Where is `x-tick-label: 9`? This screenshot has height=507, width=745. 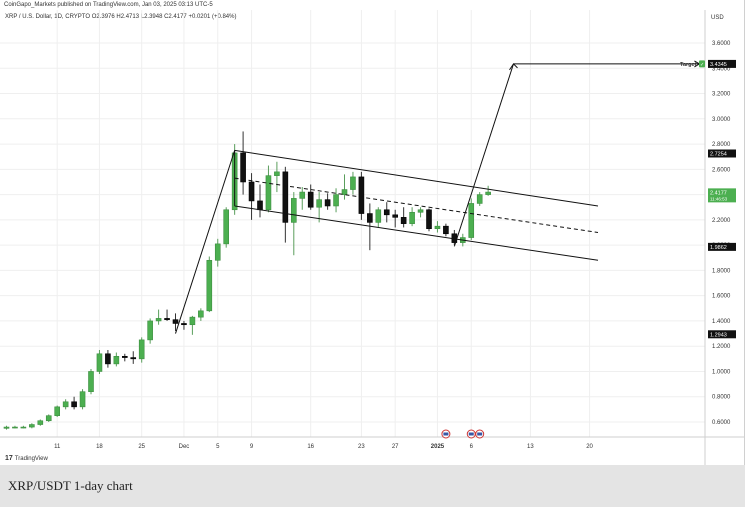
x-tick-label: 9 is located at coordinates (252, 447).